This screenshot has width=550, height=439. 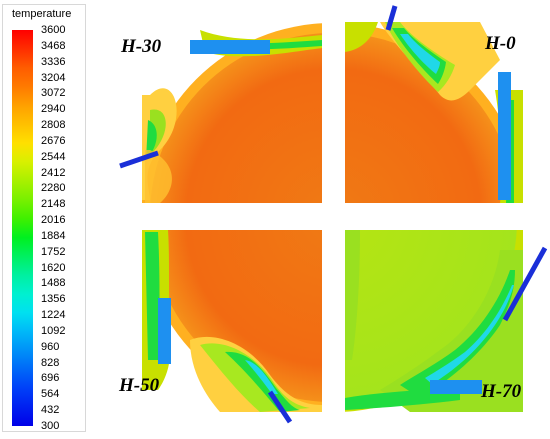 I want to click on legend-tick-label: 432, so click(x=50, y=410).